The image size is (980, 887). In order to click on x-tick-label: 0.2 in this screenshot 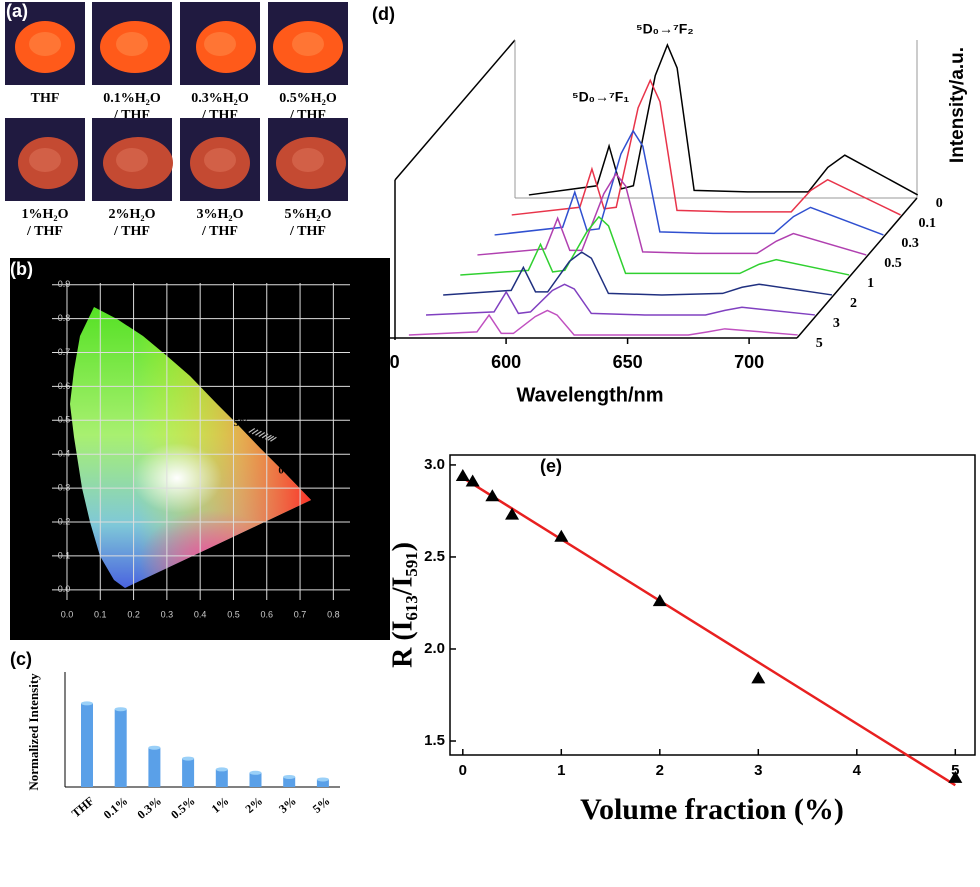, I will do `click(133, 614)`.